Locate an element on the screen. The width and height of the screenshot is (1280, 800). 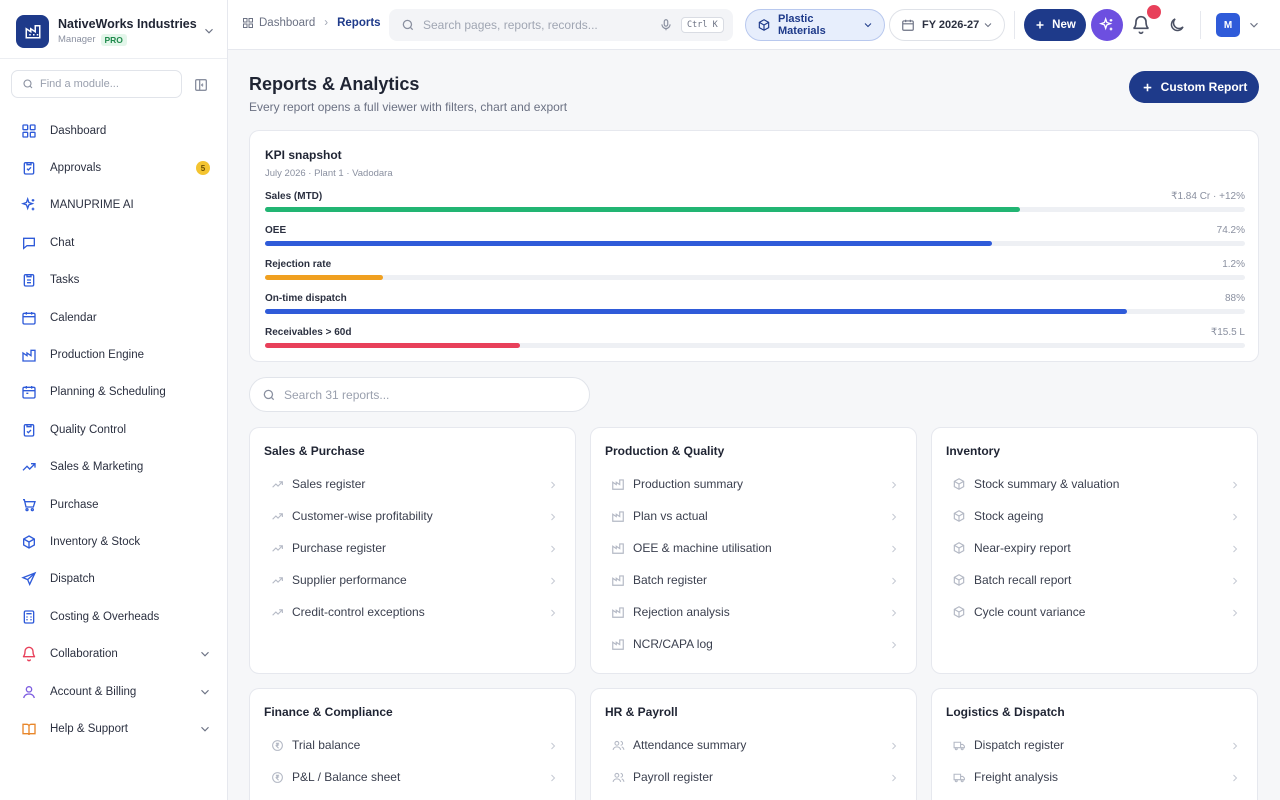
sidebar-item-inventory-and-stock: Inventory & Stock is located at coordinates (114, 541).